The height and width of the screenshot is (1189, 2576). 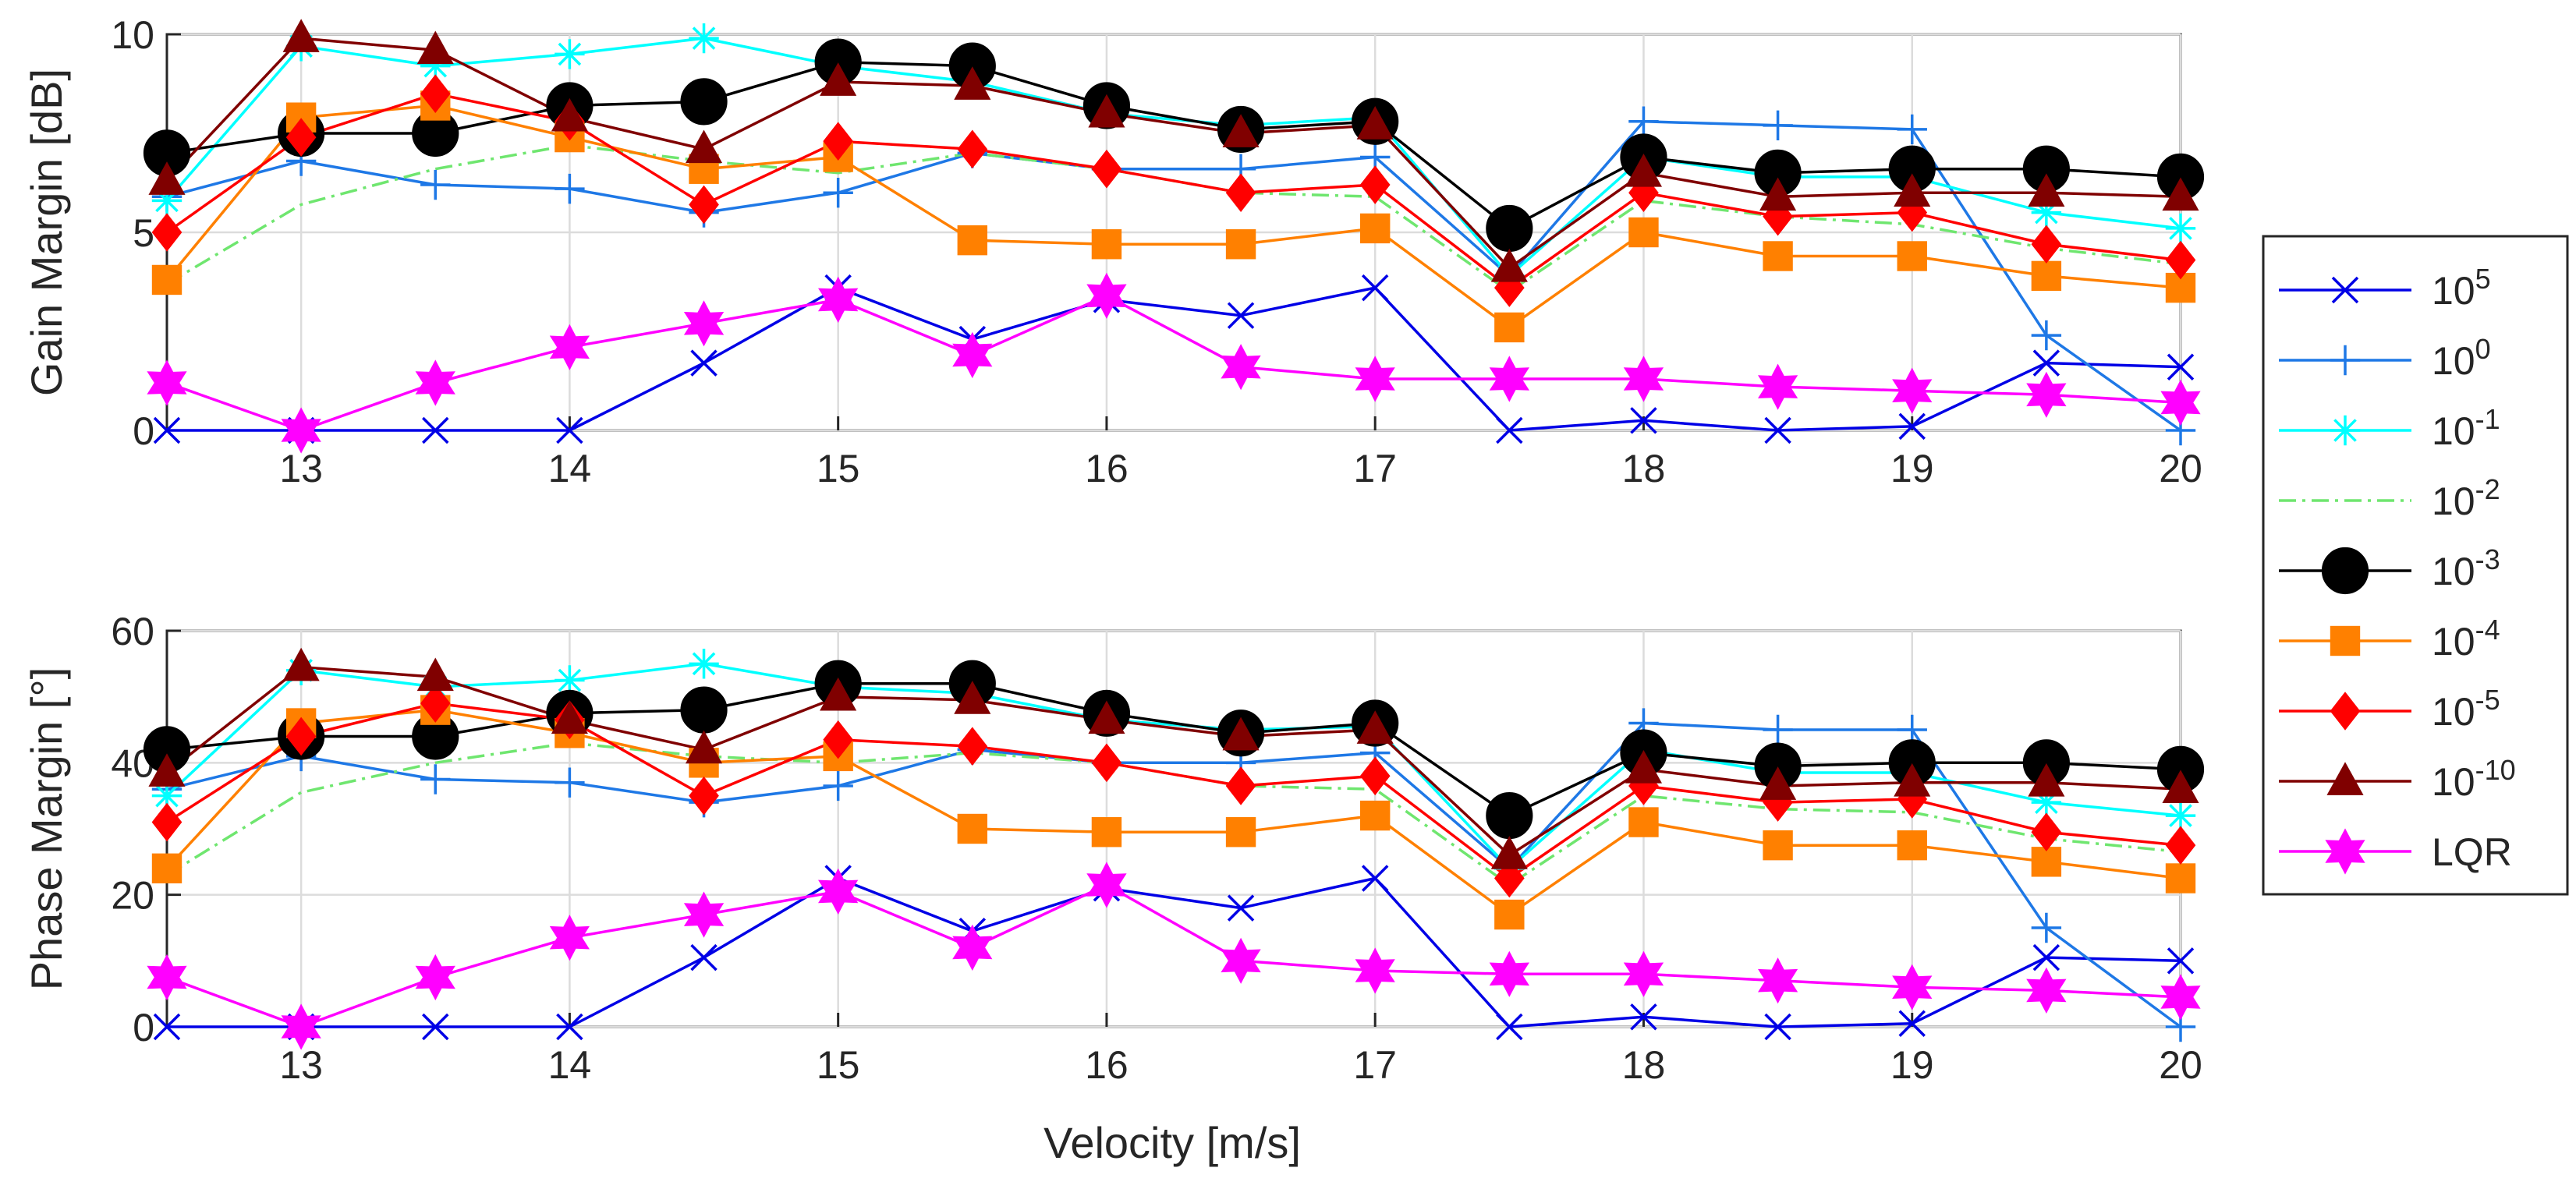 What do you see at coordinates (143, 233) in the screenshot?
I see `y-tick-label: 5` at bounding box center [143, 233].